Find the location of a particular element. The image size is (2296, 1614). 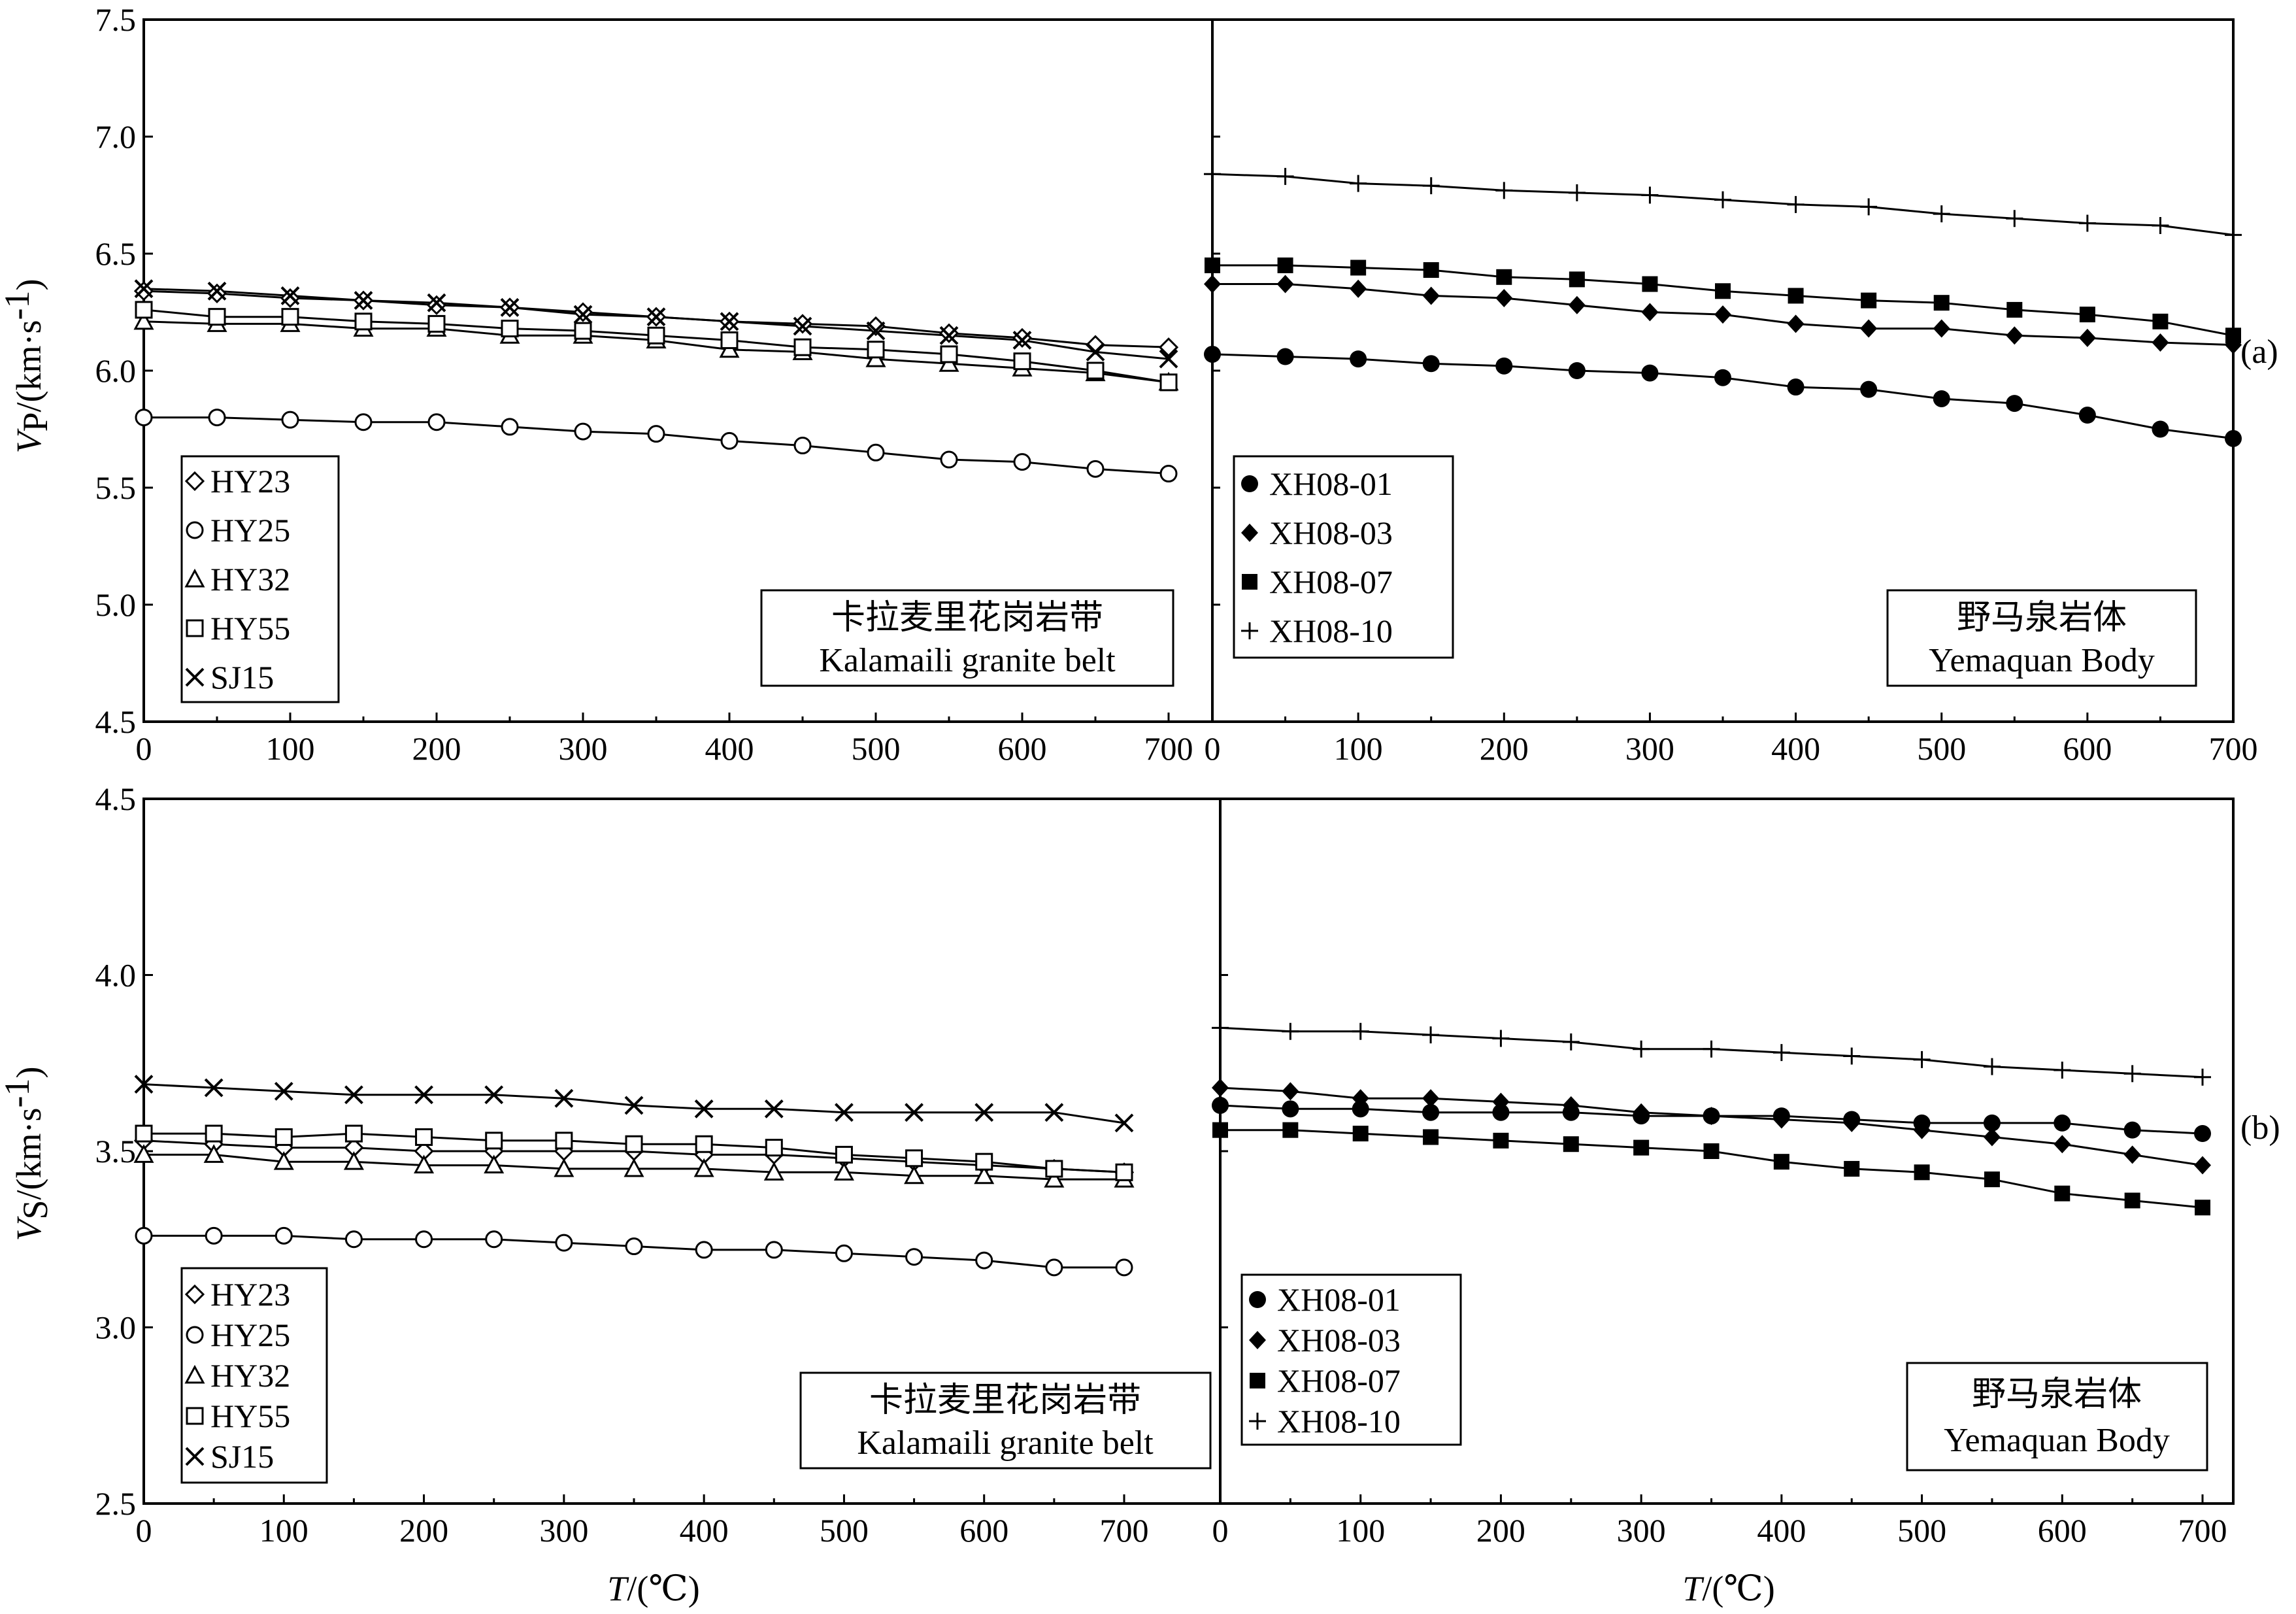

vs-yemaquan-x-unit: /(℃) is located at coordinates (1738, 1589).